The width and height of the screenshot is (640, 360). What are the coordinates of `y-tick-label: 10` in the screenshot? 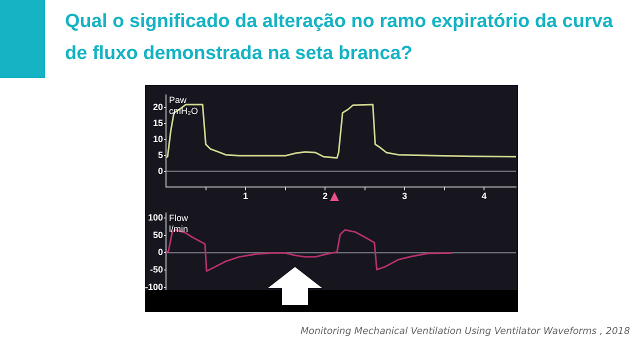 It's located at (157, 139).